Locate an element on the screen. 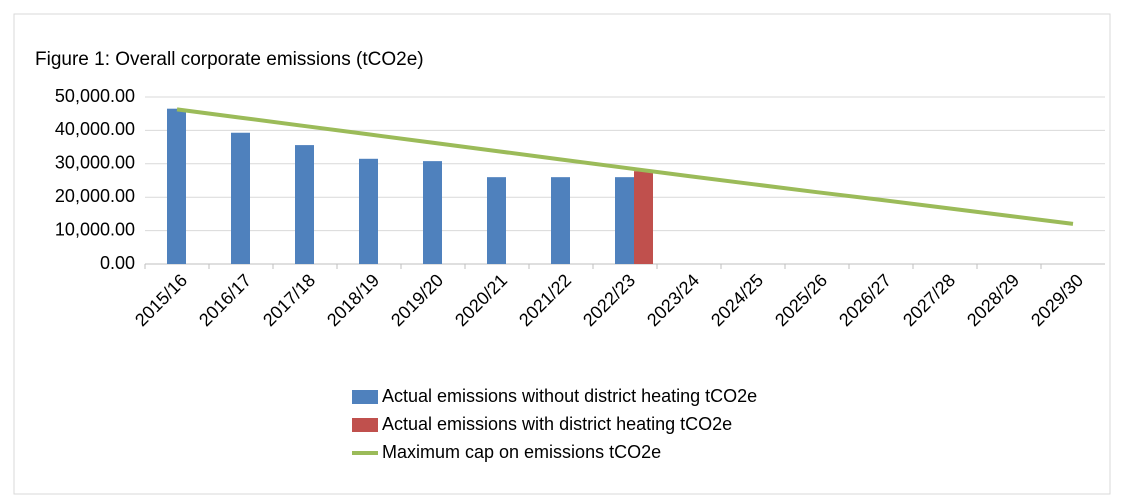 The image size is (1123, 504). legend-label: Maximum cap on emissions tCO2e is located at coordinates (521, 452).